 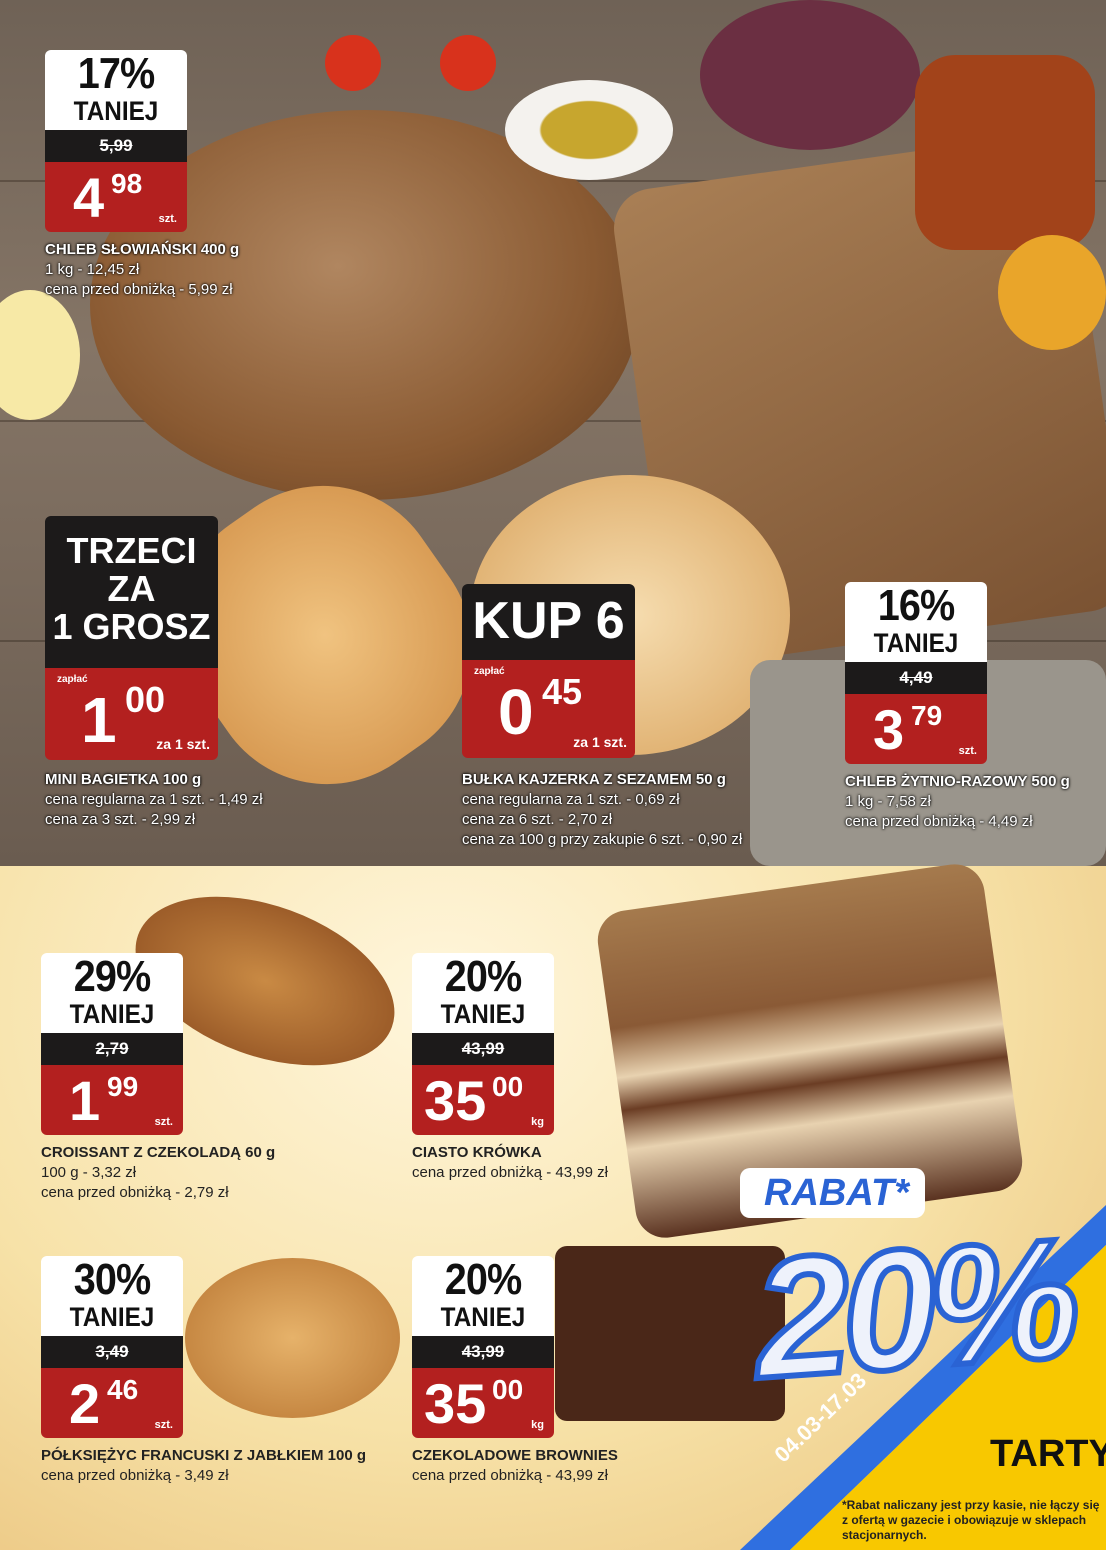 I want to click on discount-box: 16% TANIEJ, so click(x=916, y=622).